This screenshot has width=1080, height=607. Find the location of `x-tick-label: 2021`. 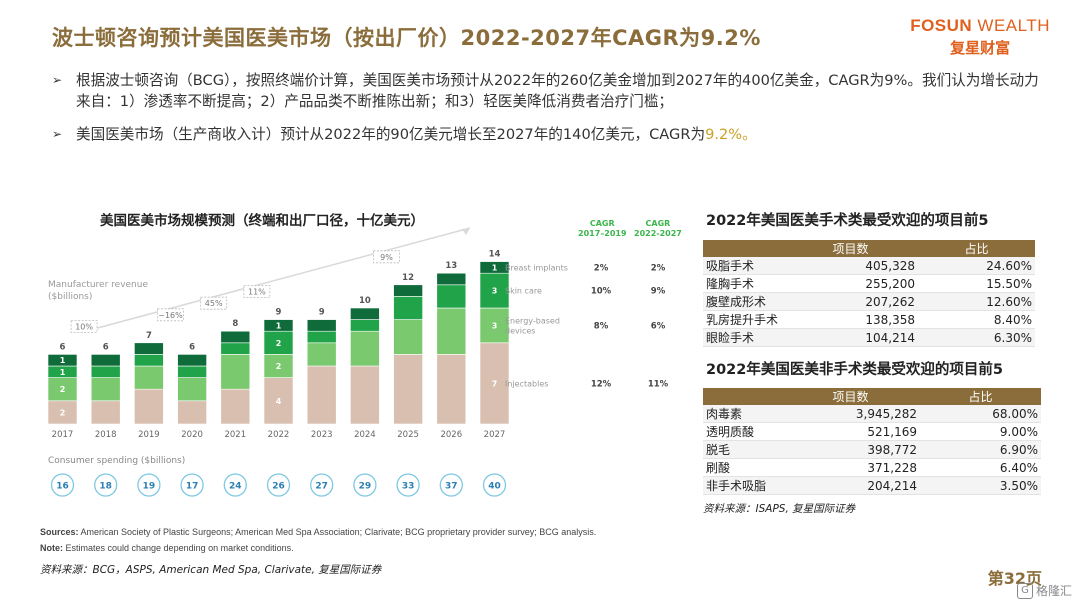

x-tick-label: 2021 is located at coordinates (235, 435).